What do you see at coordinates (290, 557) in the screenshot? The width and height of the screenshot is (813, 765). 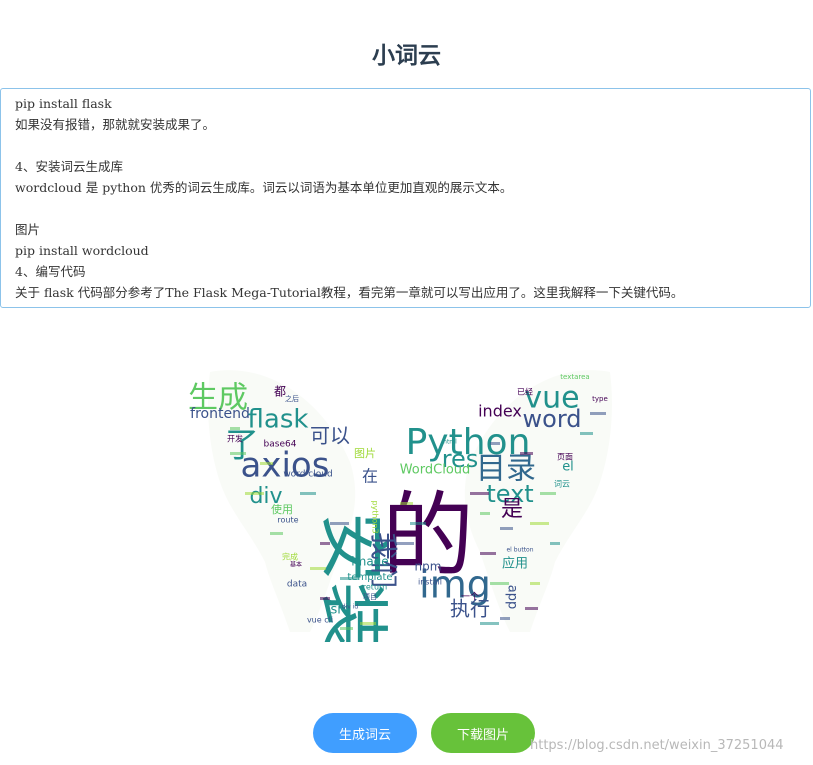 I see `cloud-word: 完成` at bounding box center [290, 557].